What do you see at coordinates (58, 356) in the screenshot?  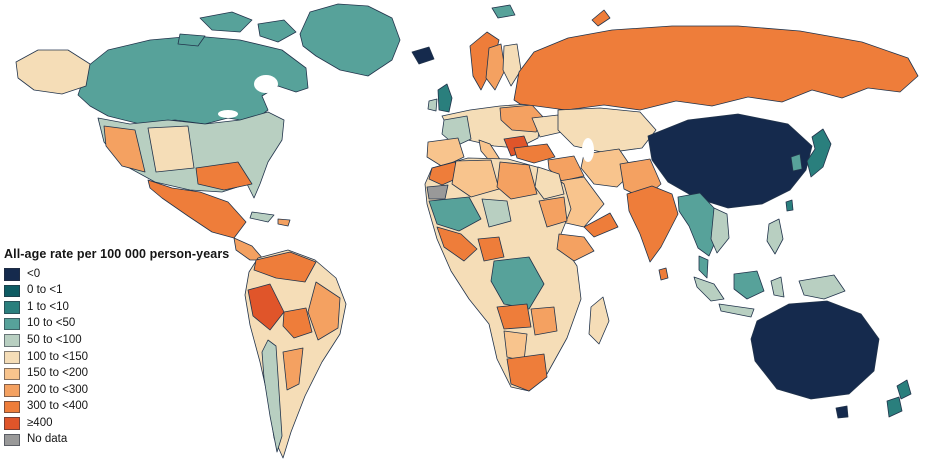 I see `legend-label: 100 to <150` at bounding box center [58, 356].